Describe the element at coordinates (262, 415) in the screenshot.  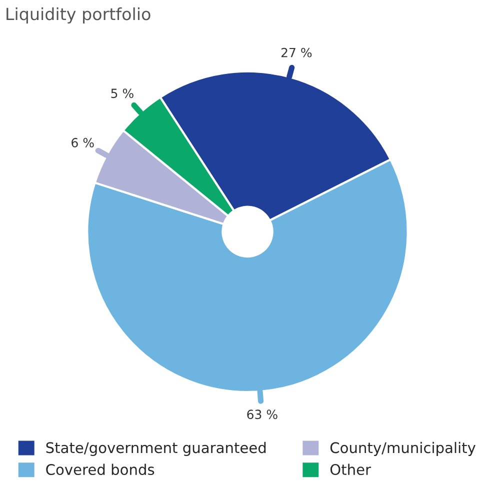
I see `data-label: 63 %` at that location.